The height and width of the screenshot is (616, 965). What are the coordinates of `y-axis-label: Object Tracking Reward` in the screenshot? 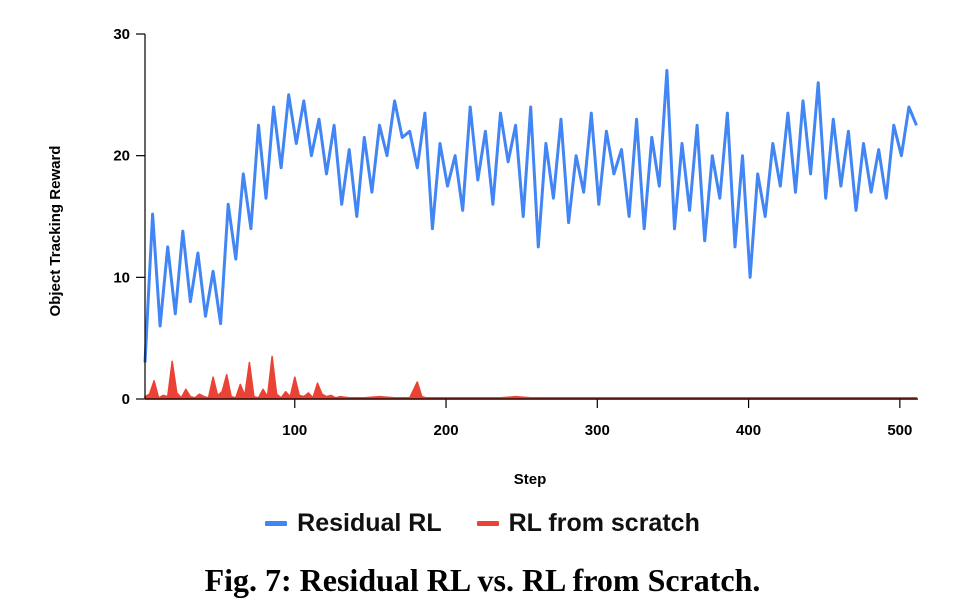 It's located at (55, 231).